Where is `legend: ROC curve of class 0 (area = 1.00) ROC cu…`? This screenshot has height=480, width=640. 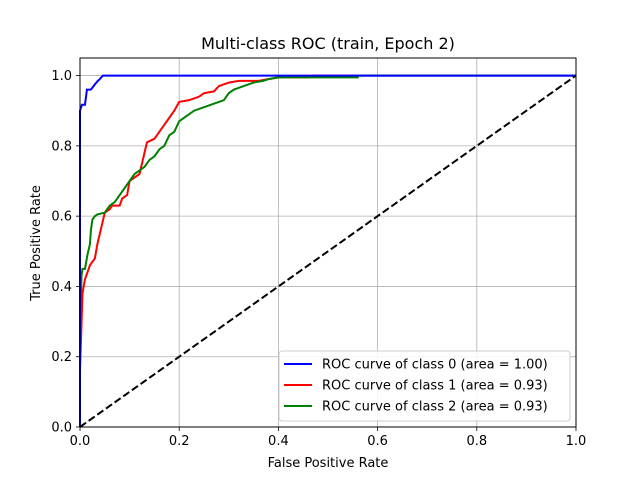 legend: ROC curve of class 0 (area = 1.00) ROC cu… is located at coordinates (424, 386).